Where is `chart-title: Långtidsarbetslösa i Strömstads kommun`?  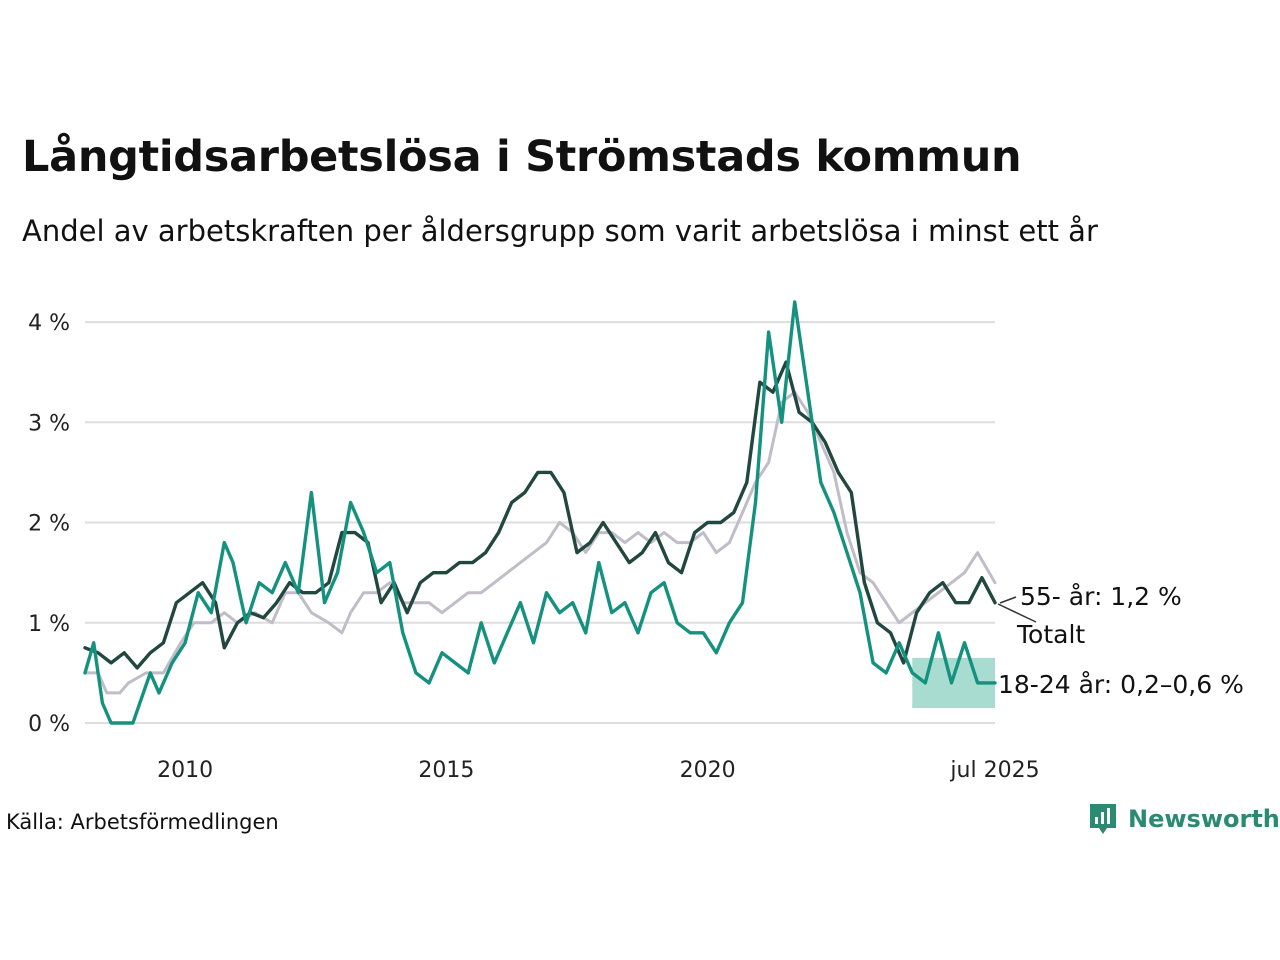 chart-title: Långtidsarbetslösa i Strömstads kommun is located at coordinates (522, 157).